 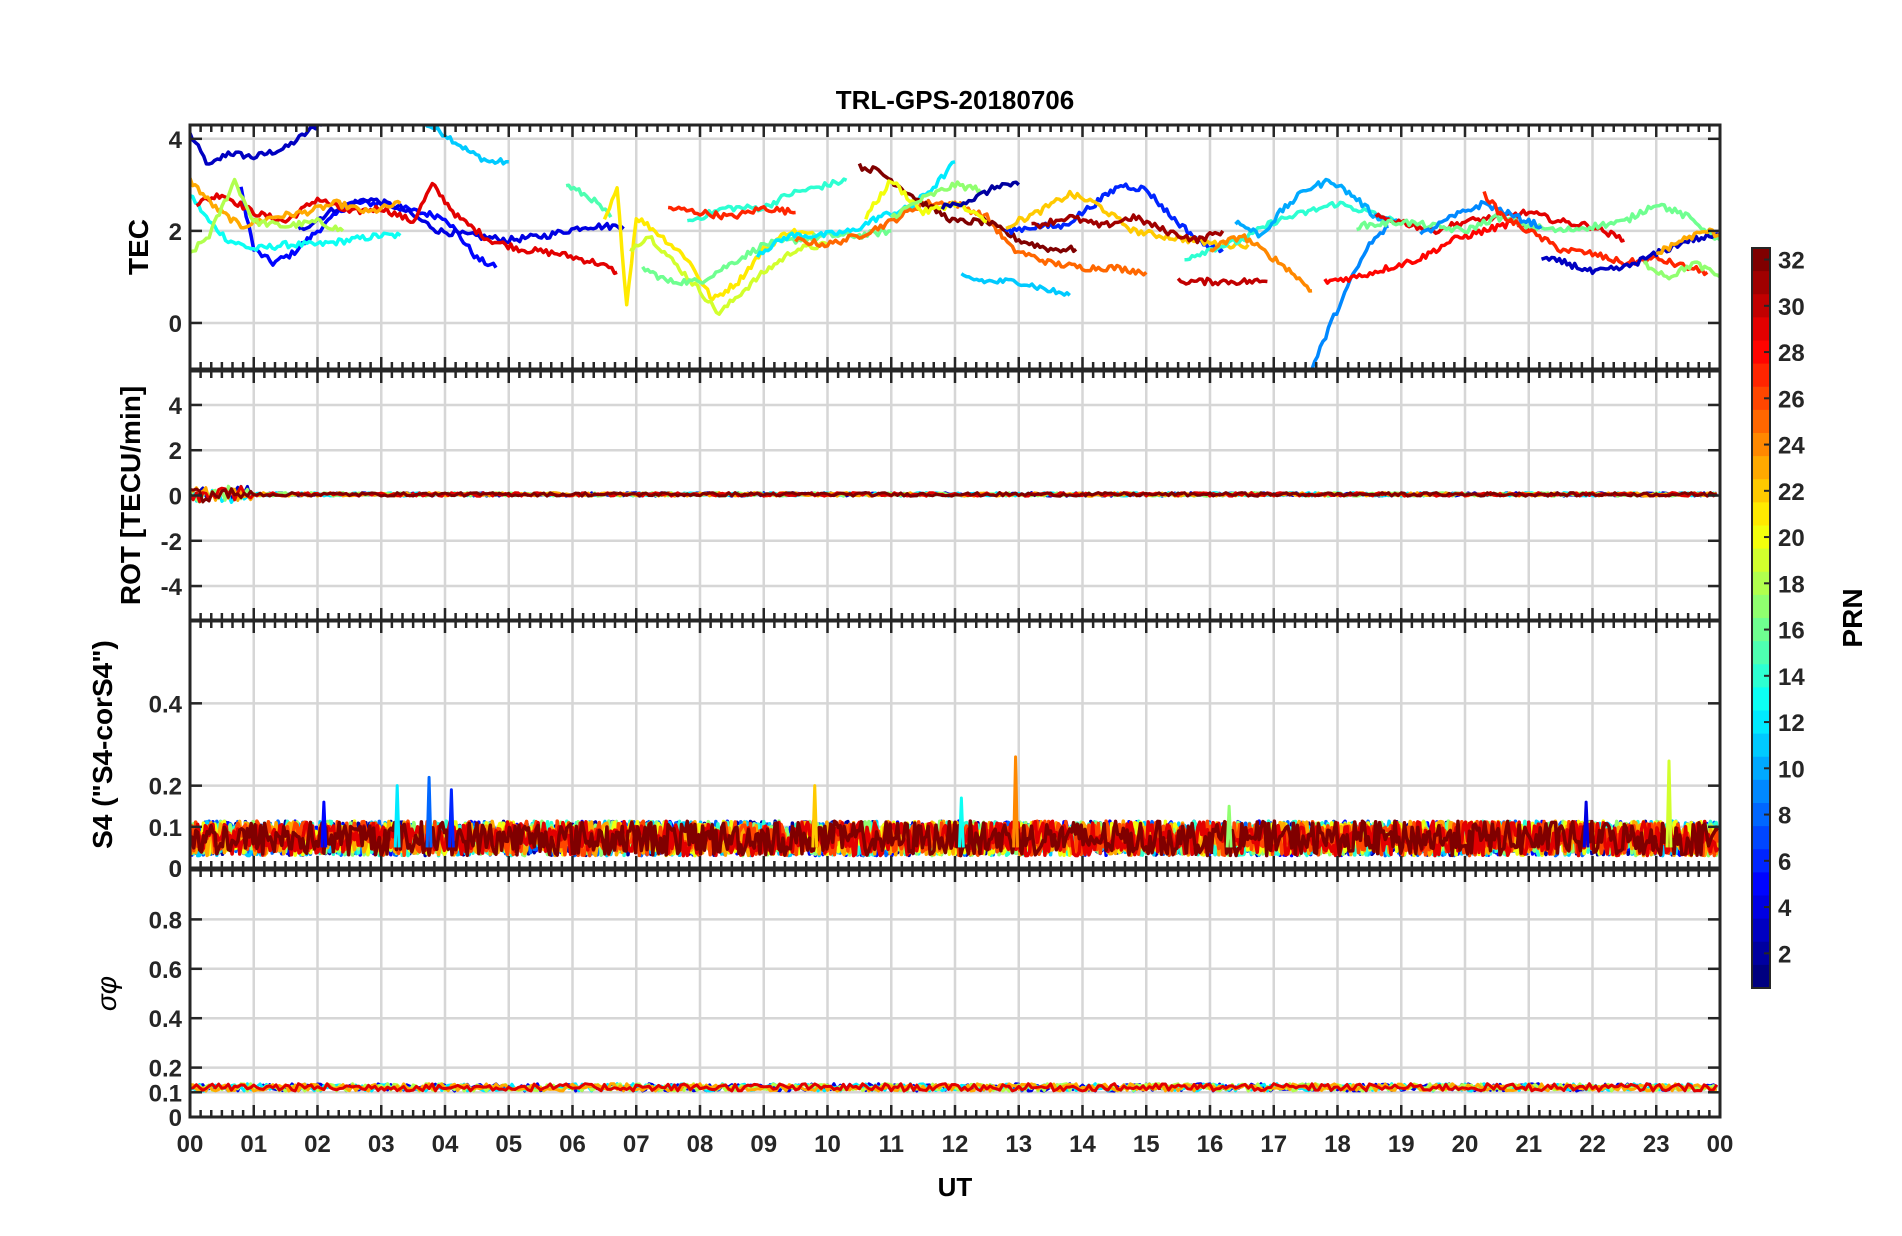 What do you see at coordinates (138, 247) in the screenshot?
I see `y-axis-label: TEC` at bounding box center [138, 247].